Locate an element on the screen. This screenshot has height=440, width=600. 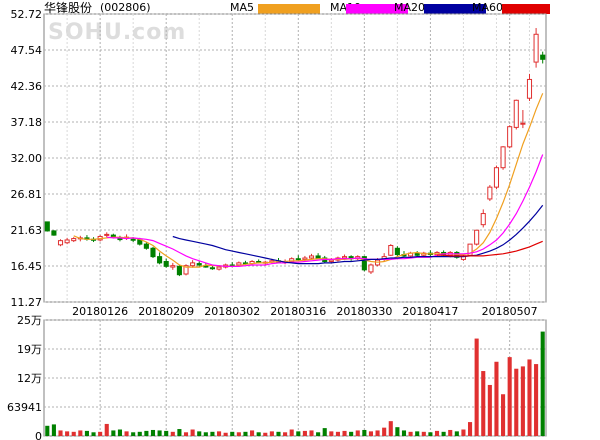
legend-ma20-label: MA20 is located at coordinates (410, 7).